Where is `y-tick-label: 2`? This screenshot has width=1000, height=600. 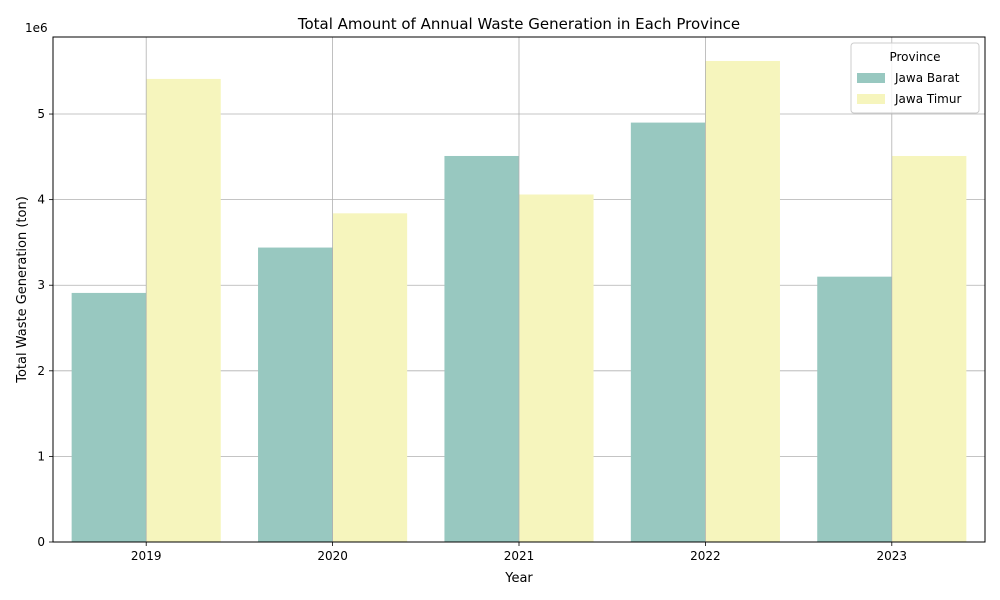 y-tick-label: 2 is located at coordinates (41, 371).